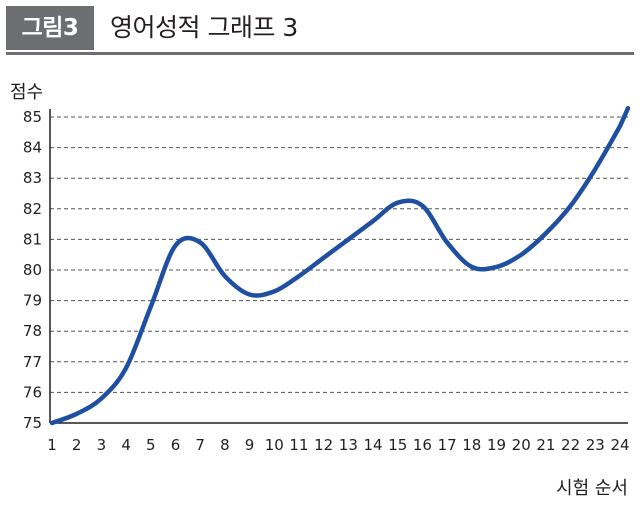 Image resolution: width=640 pixels, height=511 pixels. Describe the element at coordinates (397, 445) in the screenshot. I see `x-tick-label: 15` at that location.